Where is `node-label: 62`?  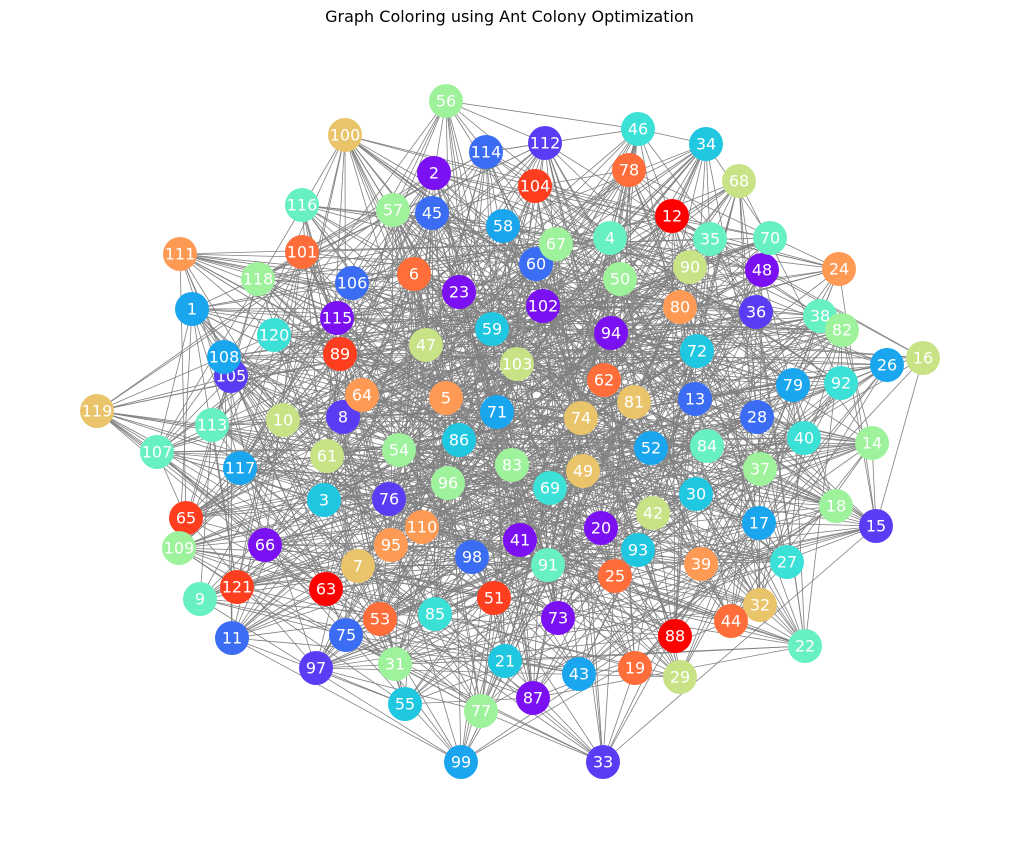 node-label: 62 is located at coordinates (604, 380).